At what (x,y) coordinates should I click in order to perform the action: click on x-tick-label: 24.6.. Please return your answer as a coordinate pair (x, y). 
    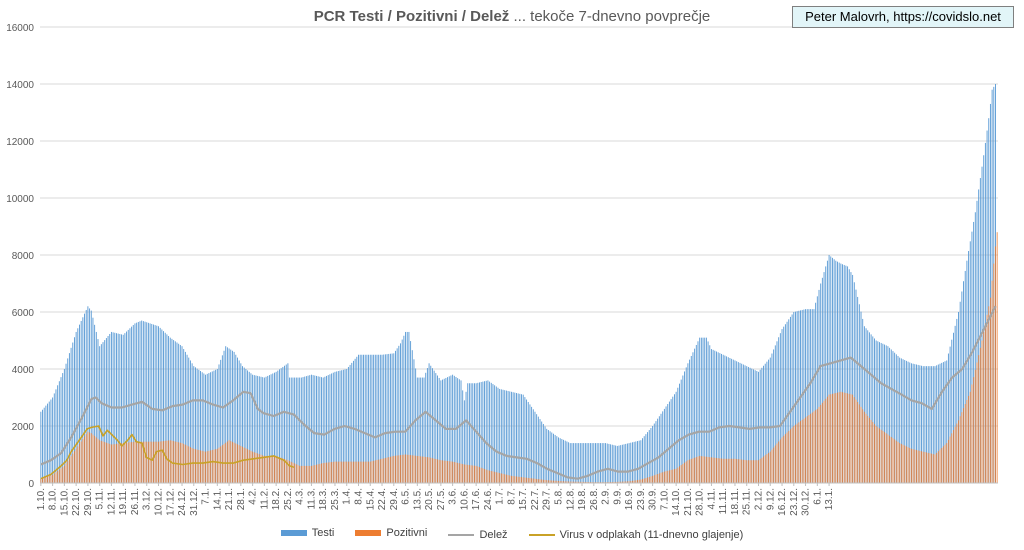
    Looking at the image, I should click on (488, 499).